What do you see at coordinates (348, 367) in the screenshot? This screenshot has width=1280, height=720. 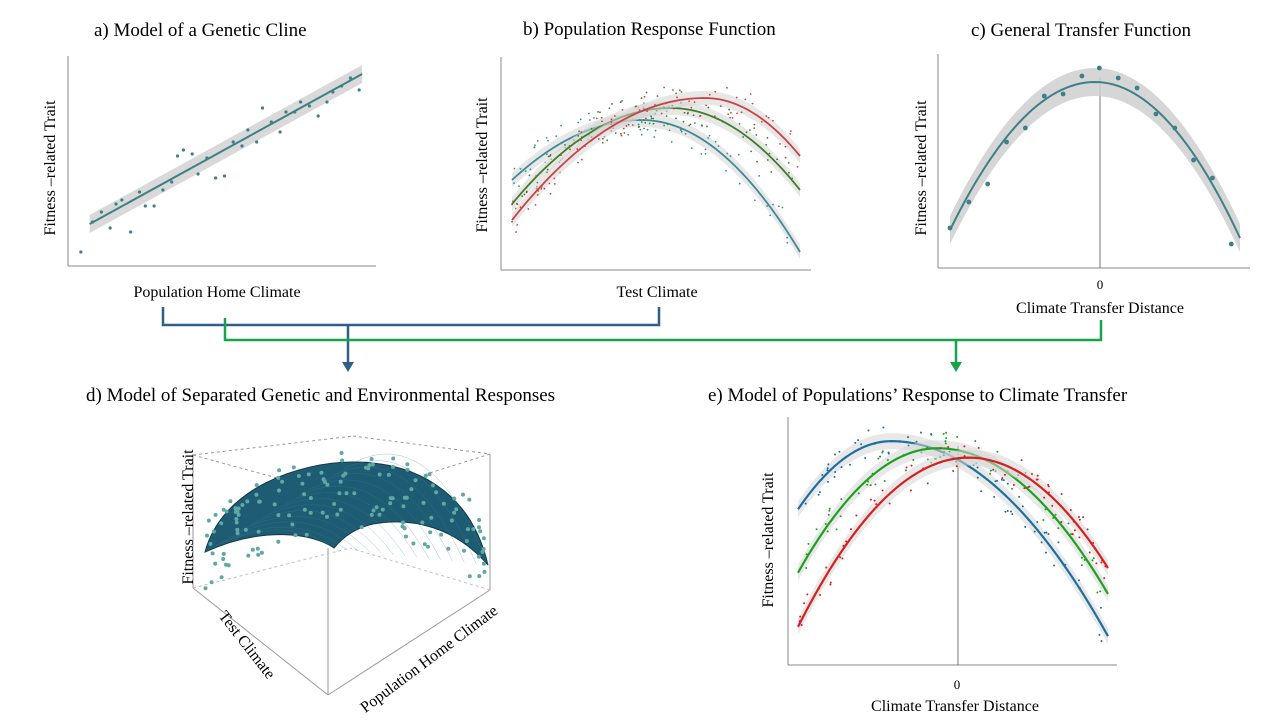 I see `arrowhead-to-d` at bounding box center [348, 367].